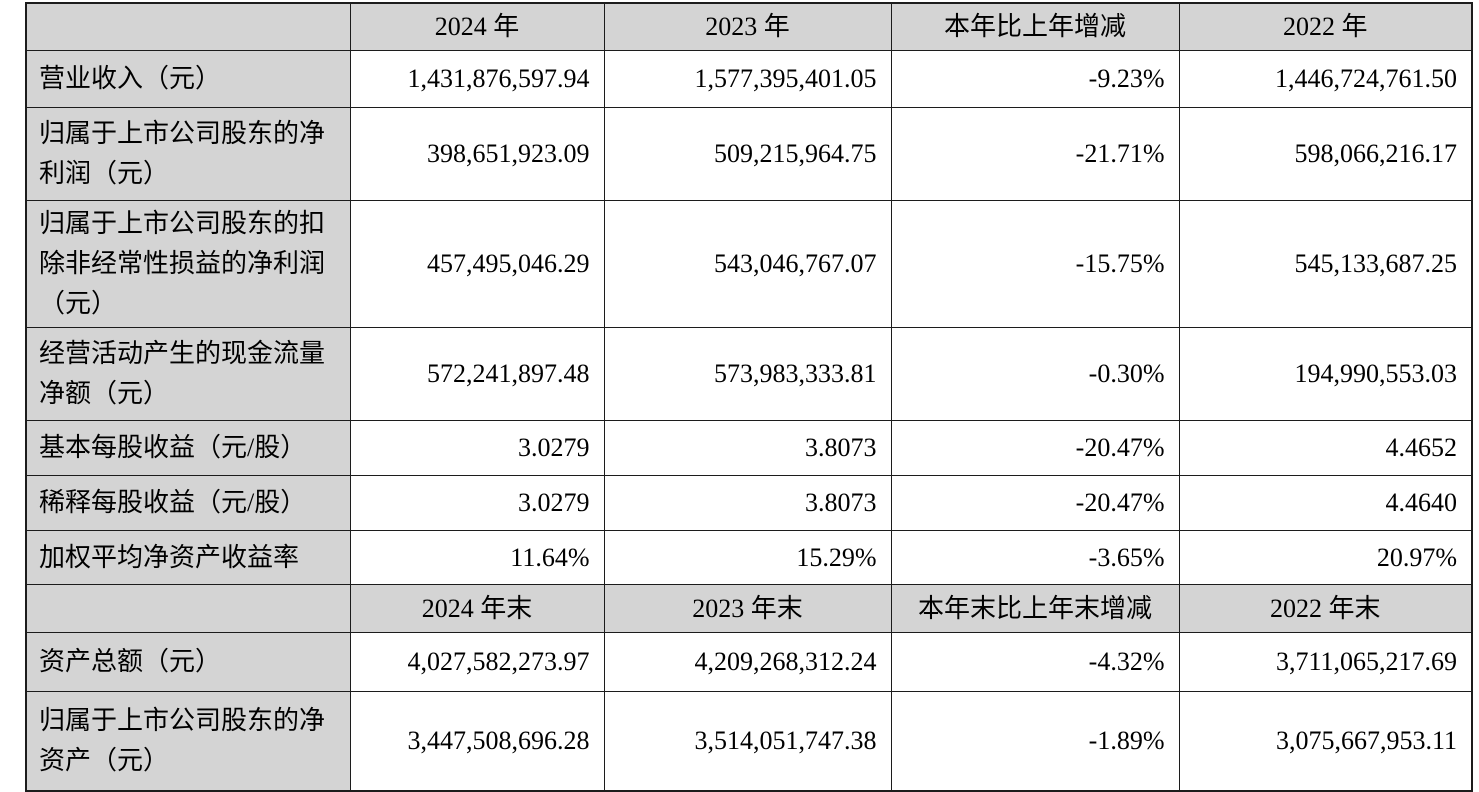 Image resolution: width=1479 pixels, height=792 pixels. I want to click on row-label-cell: 归属于上市公司股东的净利润（元）, so click(188, 154).